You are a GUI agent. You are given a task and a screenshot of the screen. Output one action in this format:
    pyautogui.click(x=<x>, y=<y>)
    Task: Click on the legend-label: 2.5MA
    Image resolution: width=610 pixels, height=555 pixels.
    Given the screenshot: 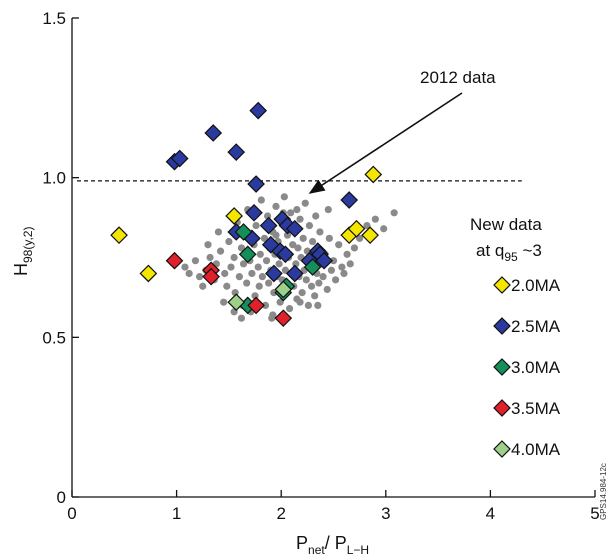 What is the action you would take?
    pyautogui.click(x=536, y=326)
    